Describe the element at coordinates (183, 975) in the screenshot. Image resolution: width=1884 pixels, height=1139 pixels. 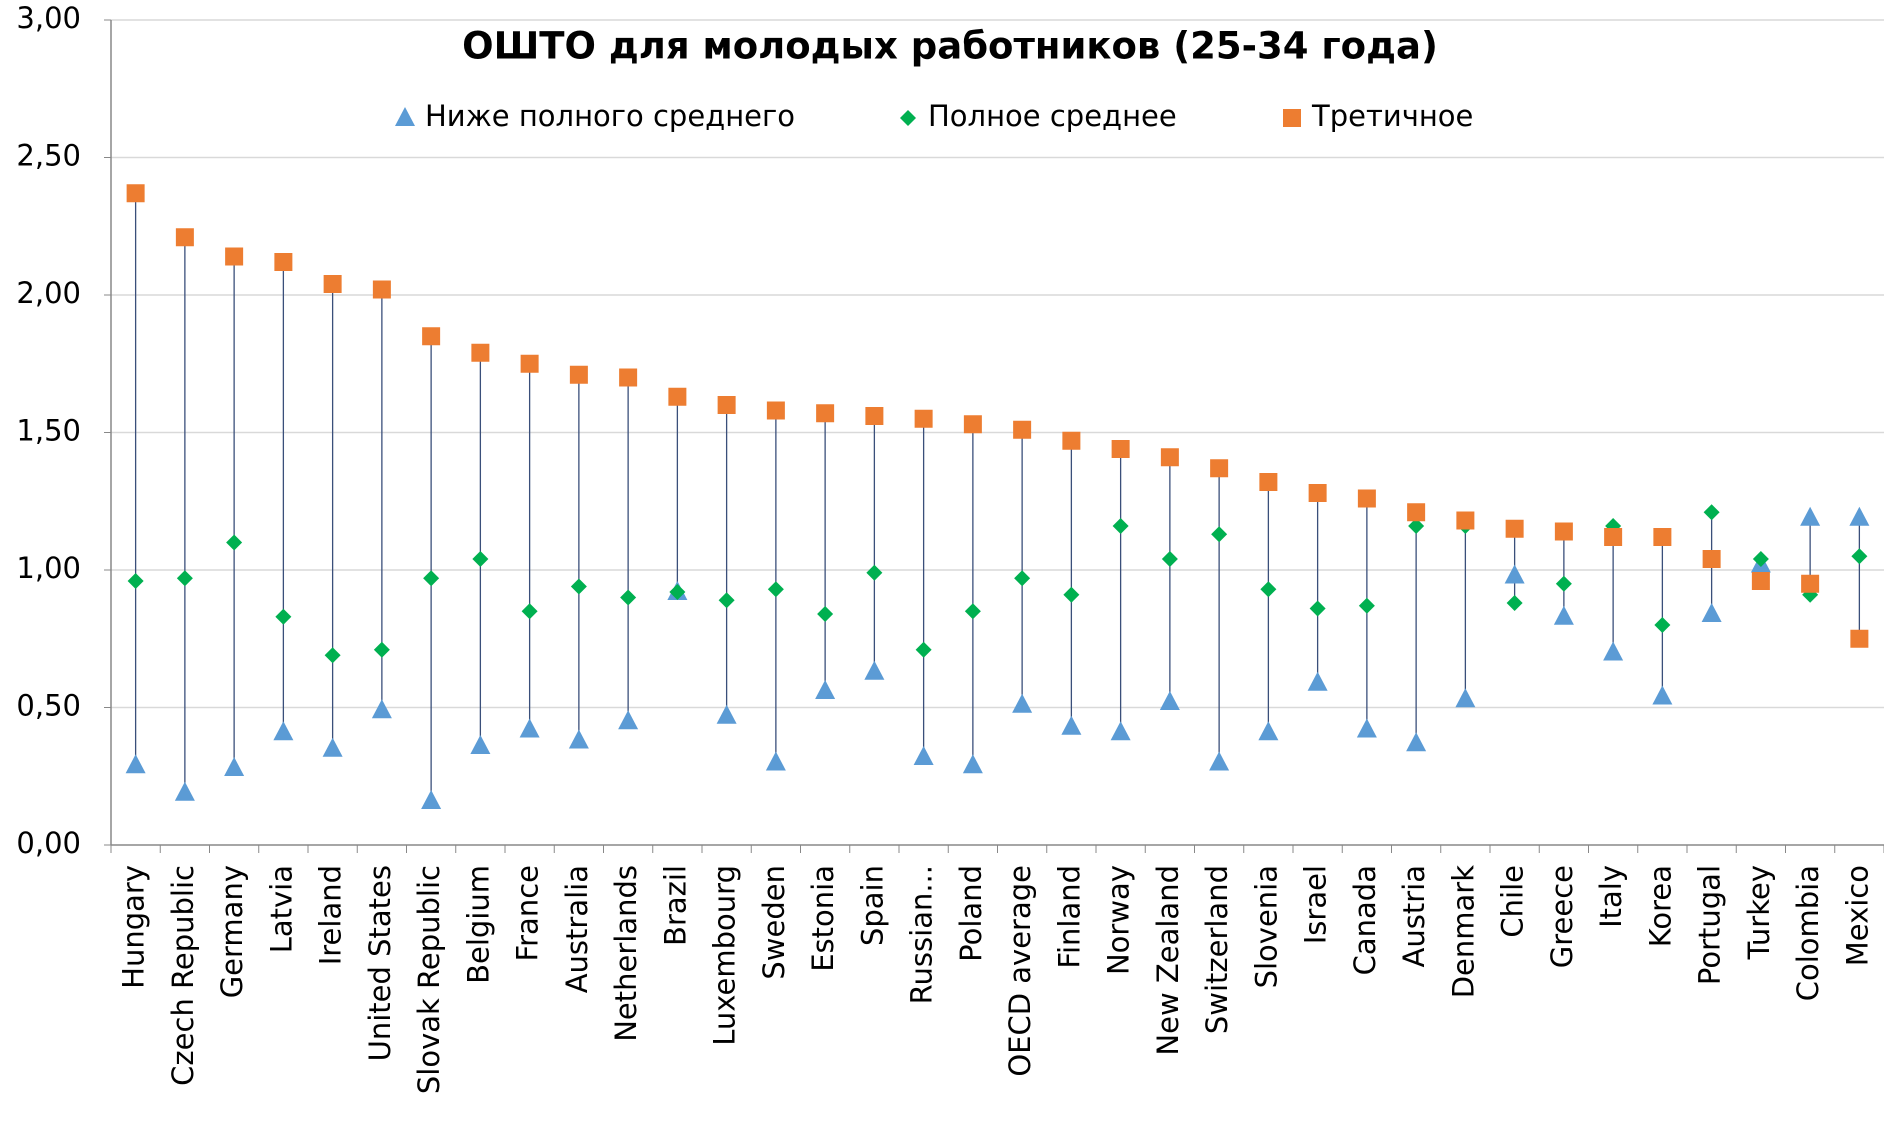
I see `x-tick-label: Czech Republic` at that location.